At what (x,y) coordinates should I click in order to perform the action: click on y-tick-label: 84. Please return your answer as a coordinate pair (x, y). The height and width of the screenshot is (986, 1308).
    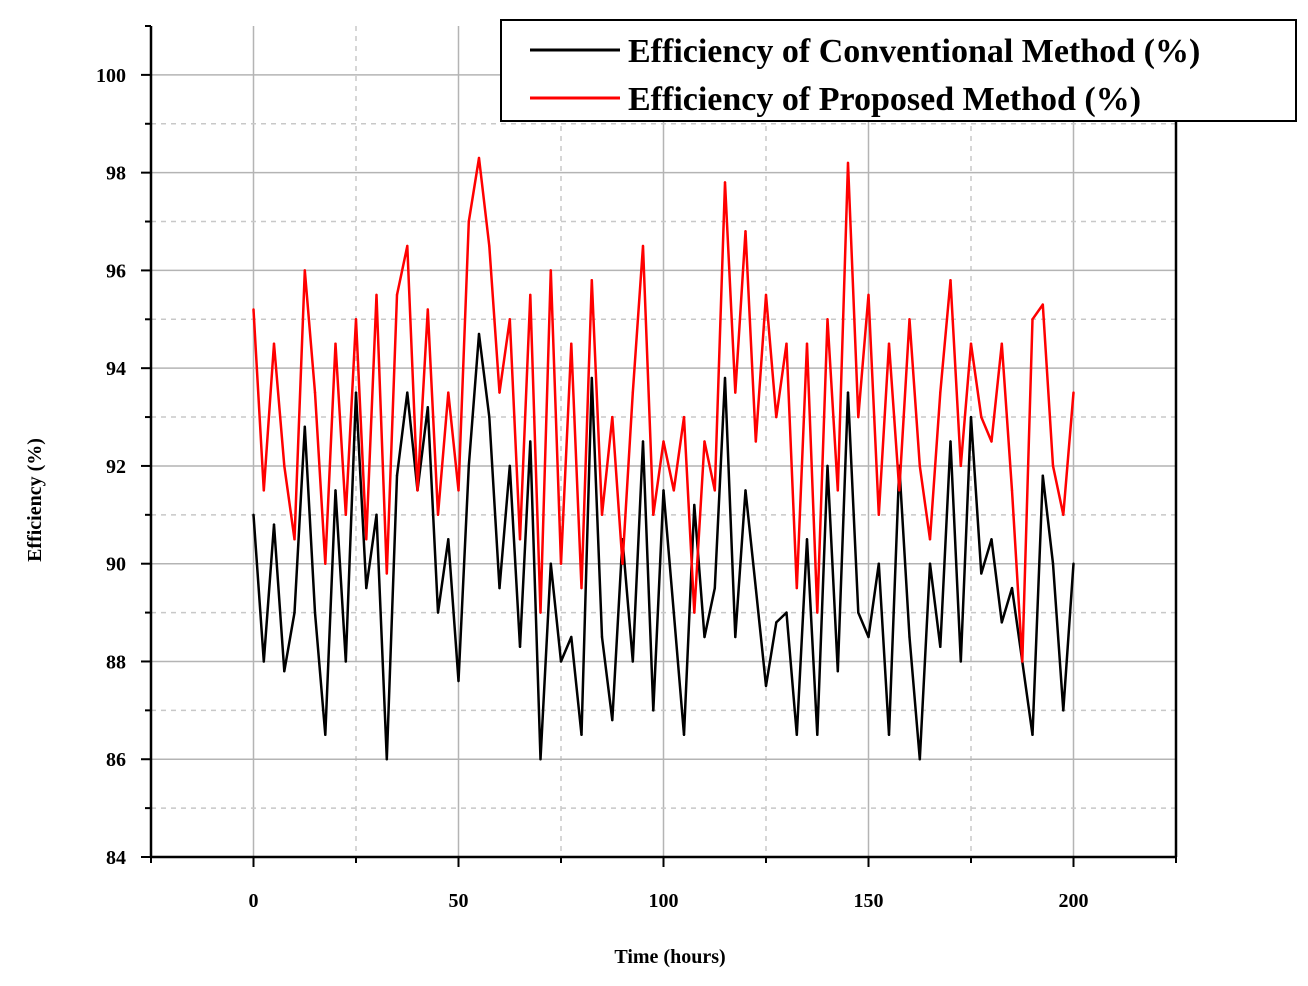
    Looking at the image, I should click on (116, 858).